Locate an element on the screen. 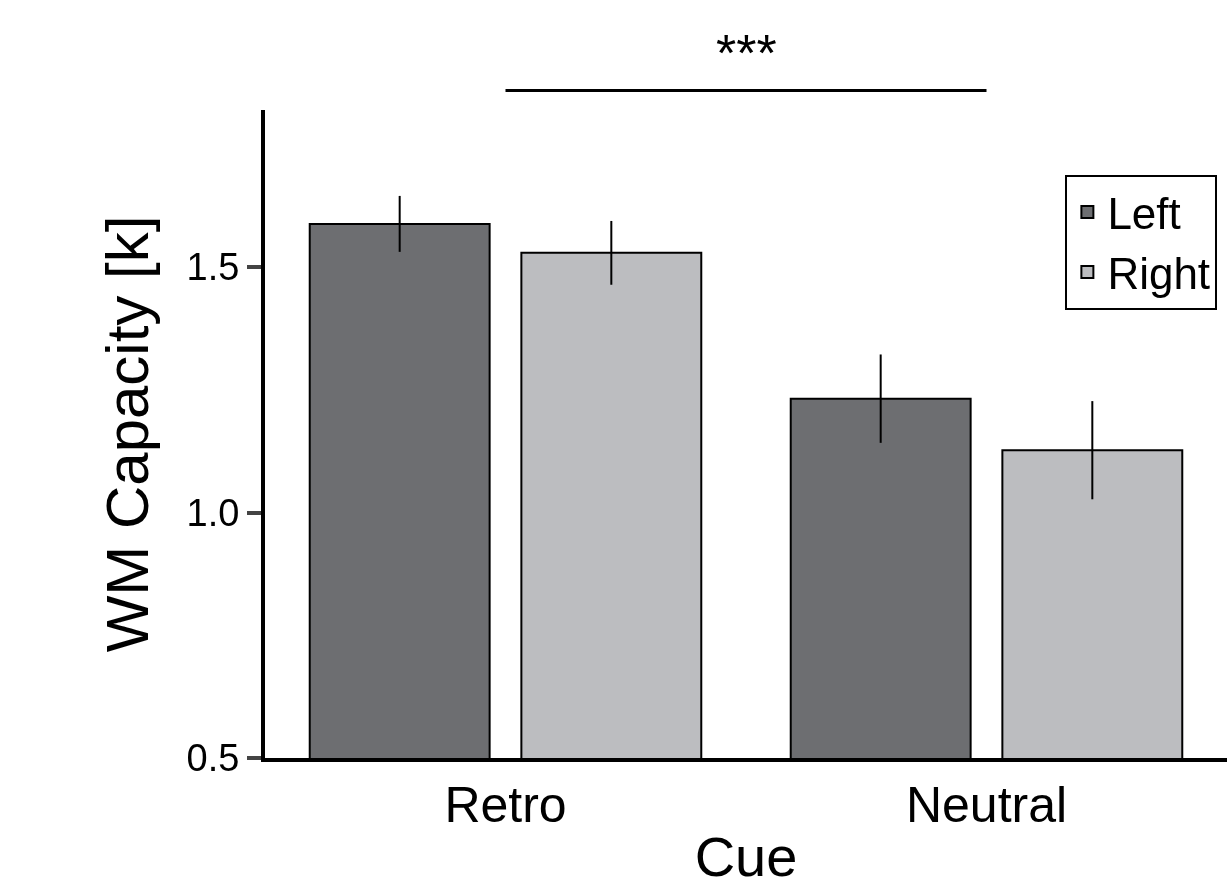  x-tick-label: Retro is located at coordinates (505, 805).